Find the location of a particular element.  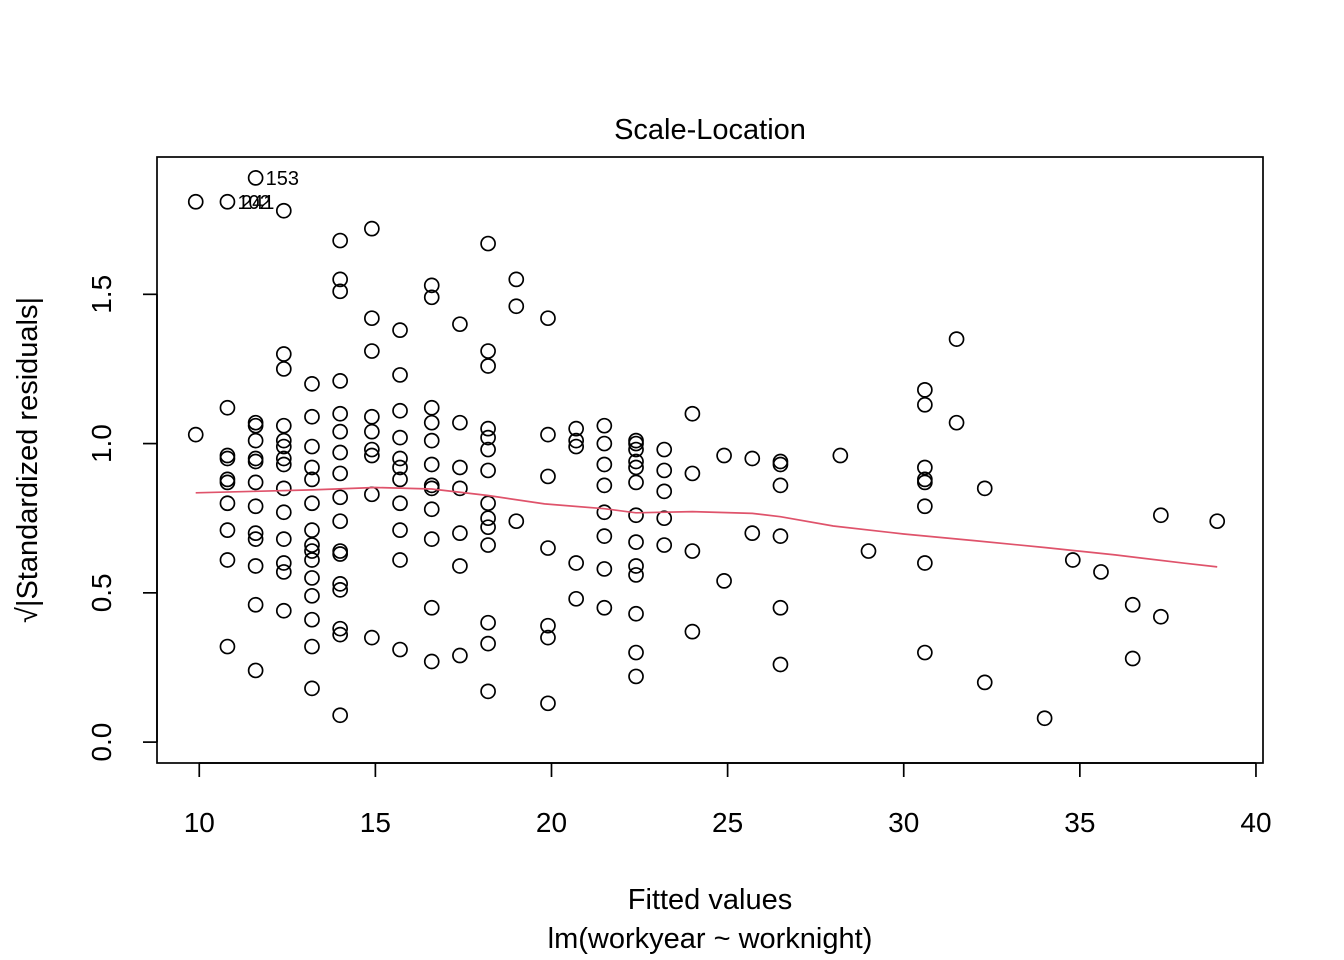

y-axis-title-group: √|Standardized residuals| is located at coordinates (28, 460).